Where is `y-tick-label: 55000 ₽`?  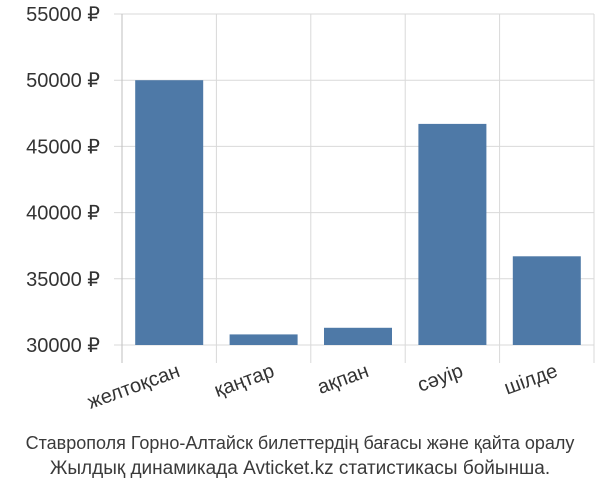
y-tick-label: 55000 ₽ is located at coordinates (63, 15).